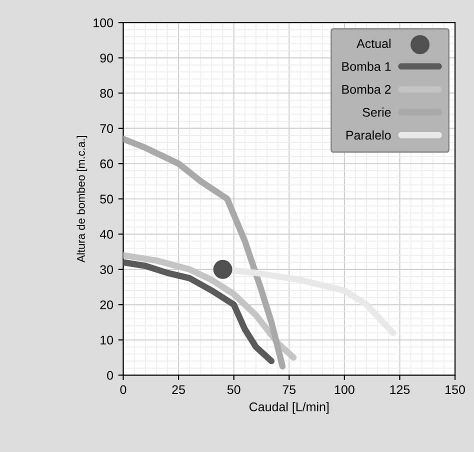 The height and width of the screenshot is (452, 474). What do you see at coordinates (107, 305) in the screenshot?
I see `y-tick-label: 20` at bounding box center [107, 305].